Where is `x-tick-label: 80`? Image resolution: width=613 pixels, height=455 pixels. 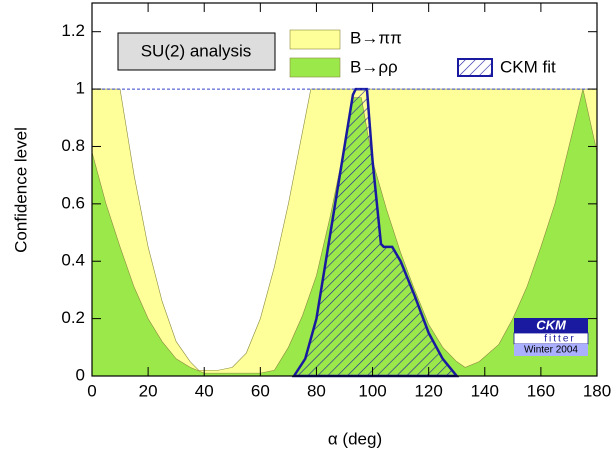
x-tick-label: 80 is located at coordinates (316, 390).